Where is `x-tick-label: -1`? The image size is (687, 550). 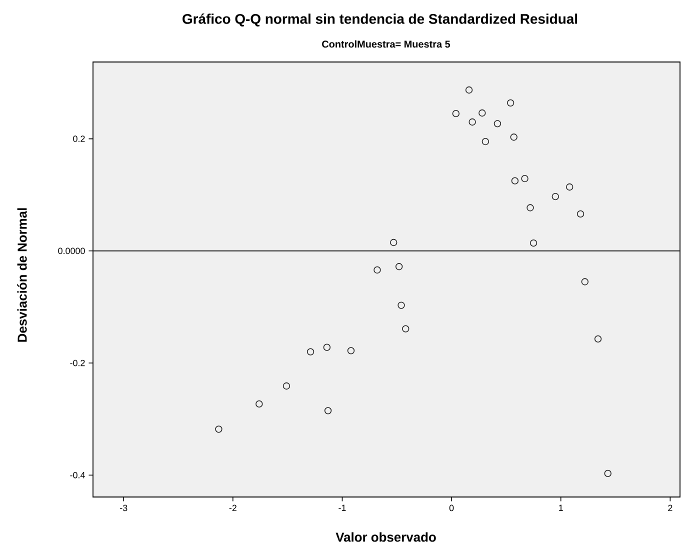 x-tick-label: -1 is located at coordinates (342, 507).